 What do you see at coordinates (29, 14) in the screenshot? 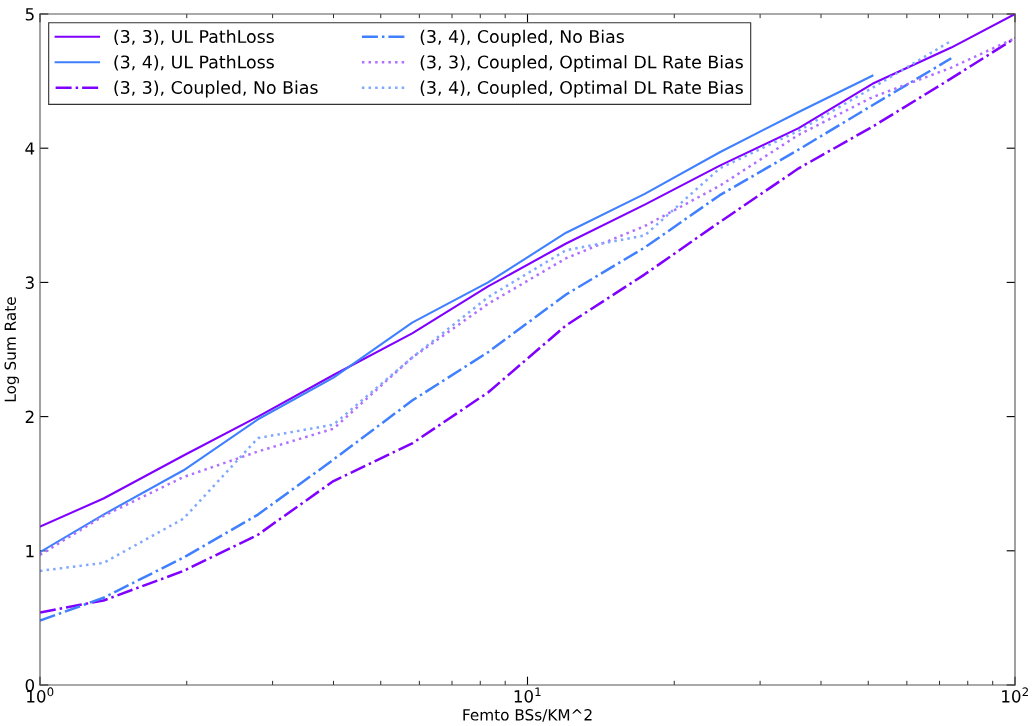
I see `y-tick-label: 5` at bounding box center [29, 14].